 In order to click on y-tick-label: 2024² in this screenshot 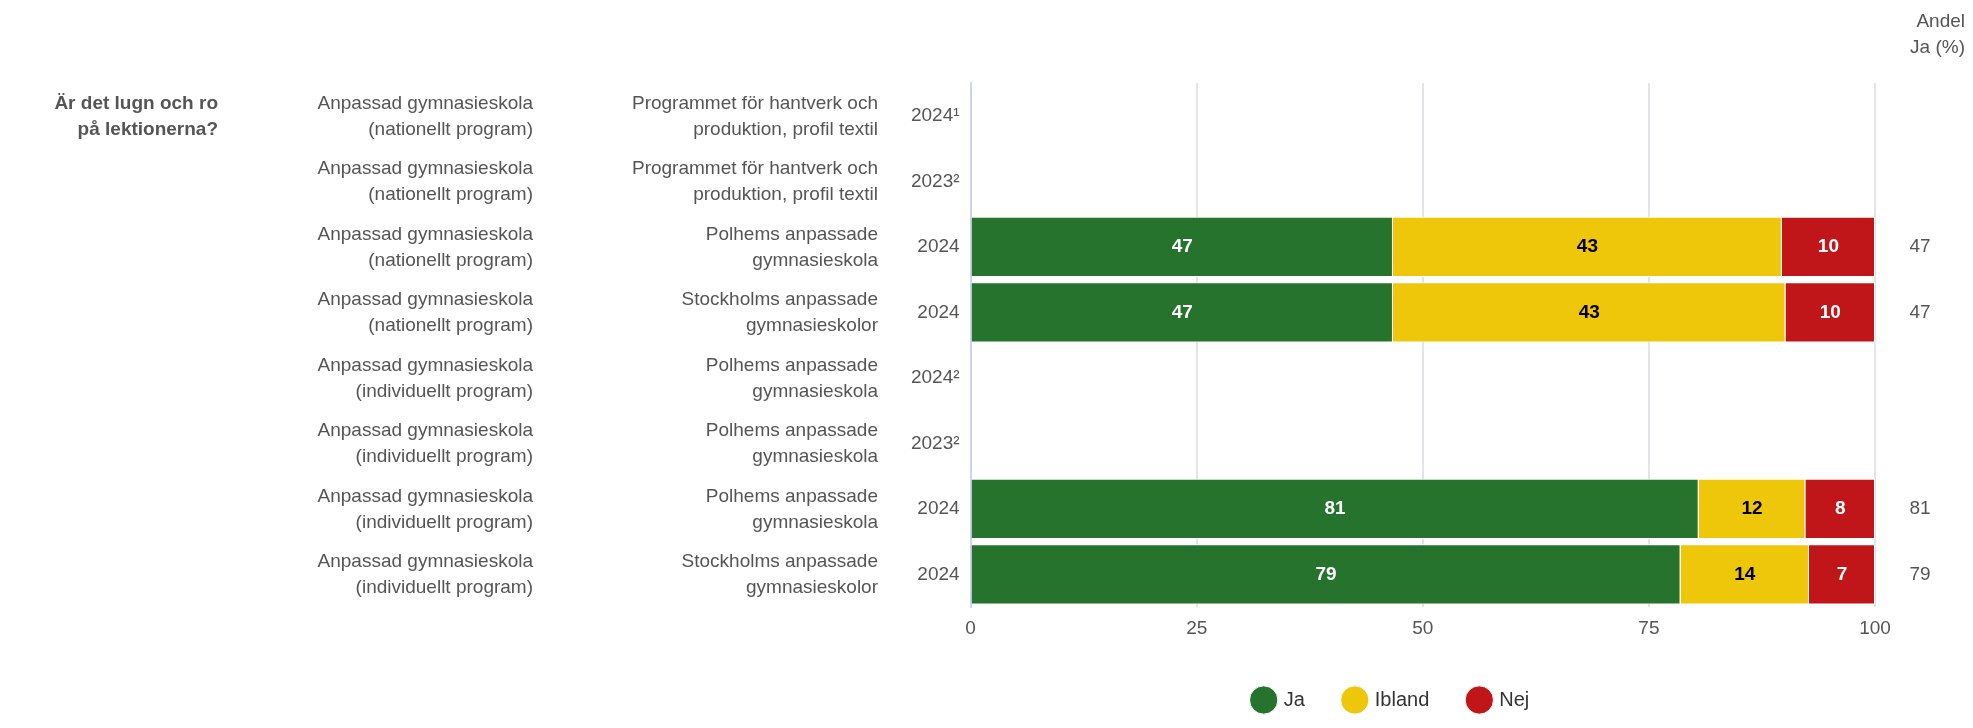, I will do `click(935, 377)`.